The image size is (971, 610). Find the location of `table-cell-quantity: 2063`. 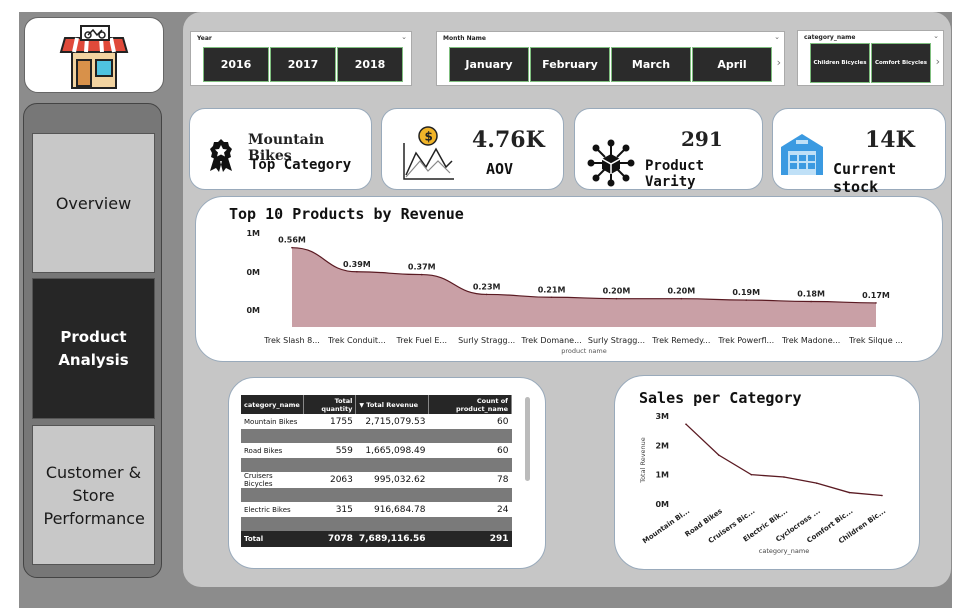

table-cell-quantity: 2063 is located at coordinates (341, 480).